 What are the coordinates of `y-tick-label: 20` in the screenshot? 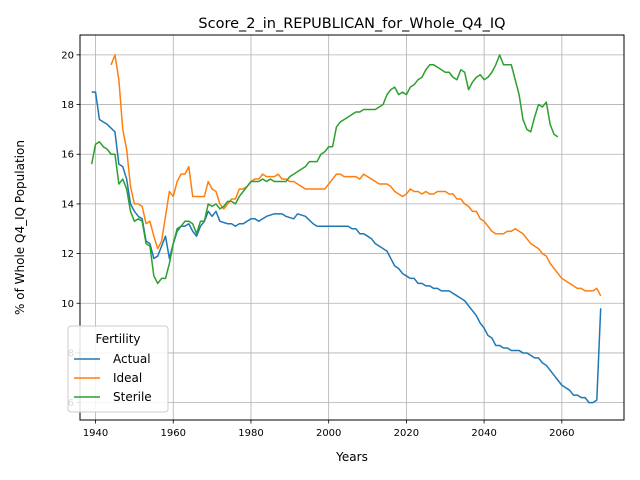 It's located at (67, 55).